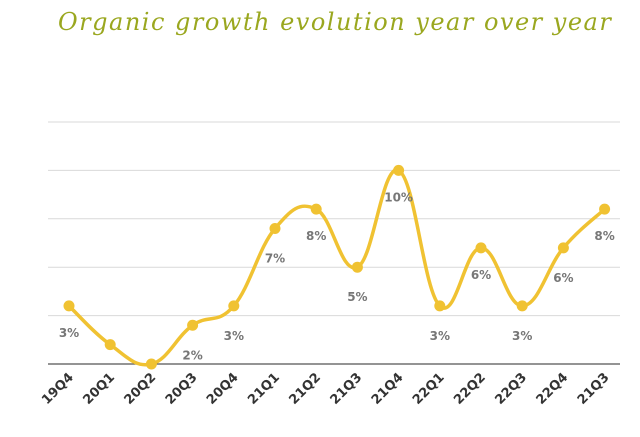 The height and width of the screenshot is (437, 640). What do you see at coordinates (275, 258) in the screenshot?
I see `data-label: 7%` at bounding box center [275, 258].